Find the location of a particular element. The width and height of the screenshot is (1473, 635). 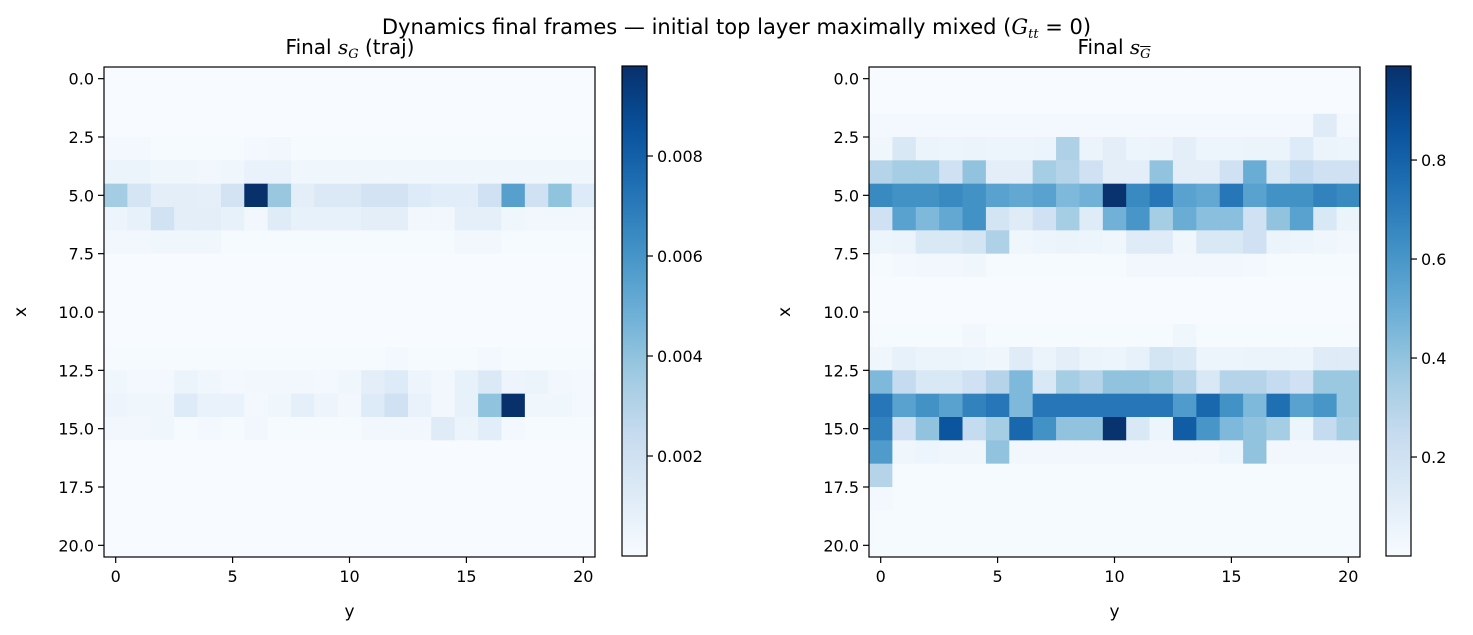

x-tick-label: 20 is located at coordinates (1348, 576).